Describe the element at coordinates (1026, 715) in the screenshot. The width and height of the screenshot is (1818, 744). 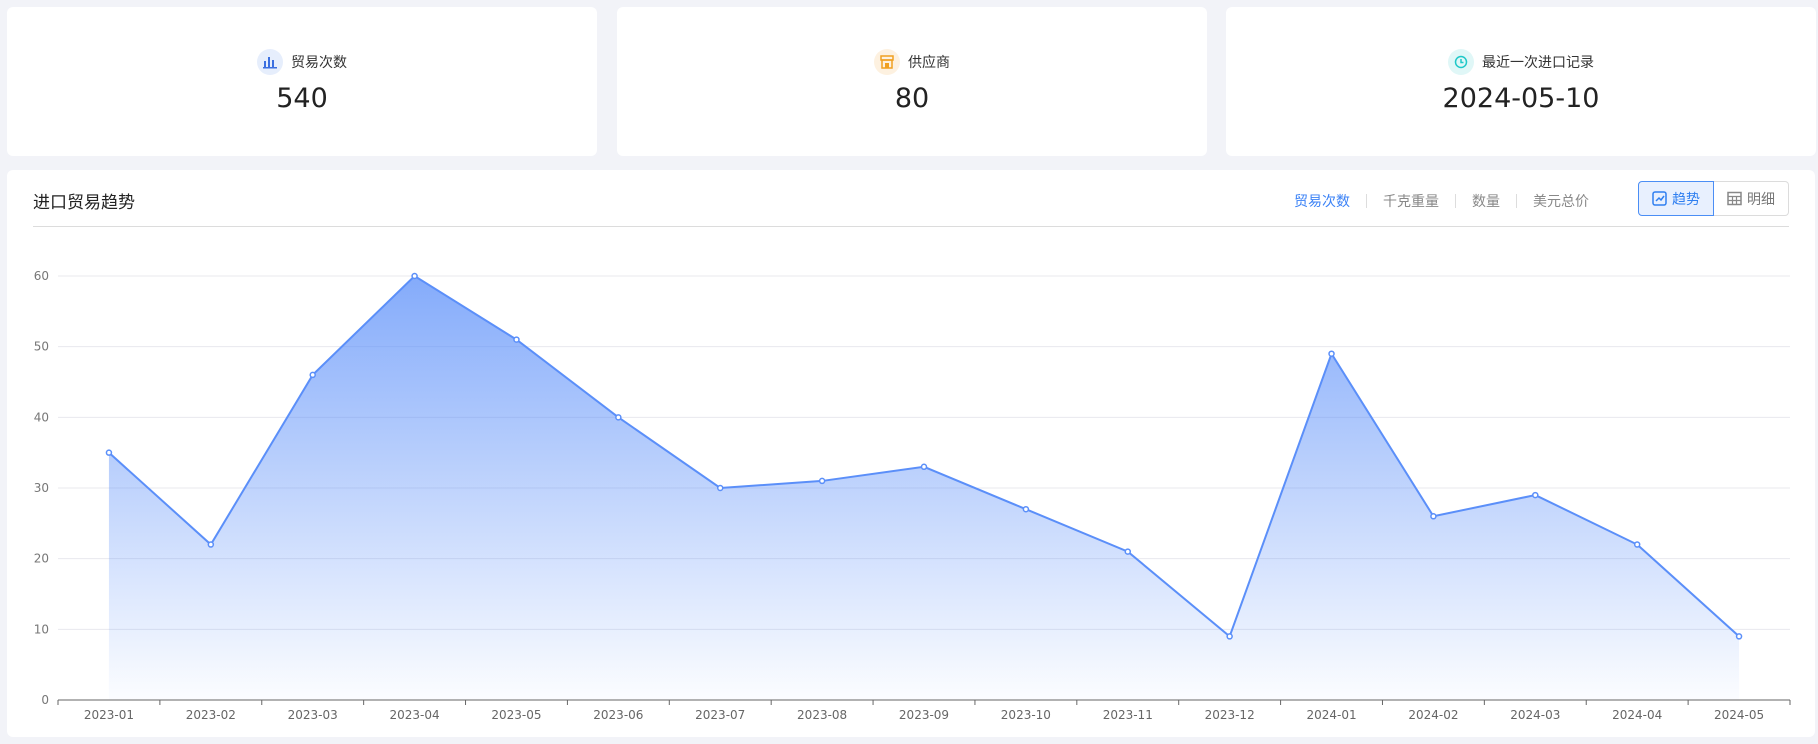
I see `x-tick-label: 2023-10` at that location.